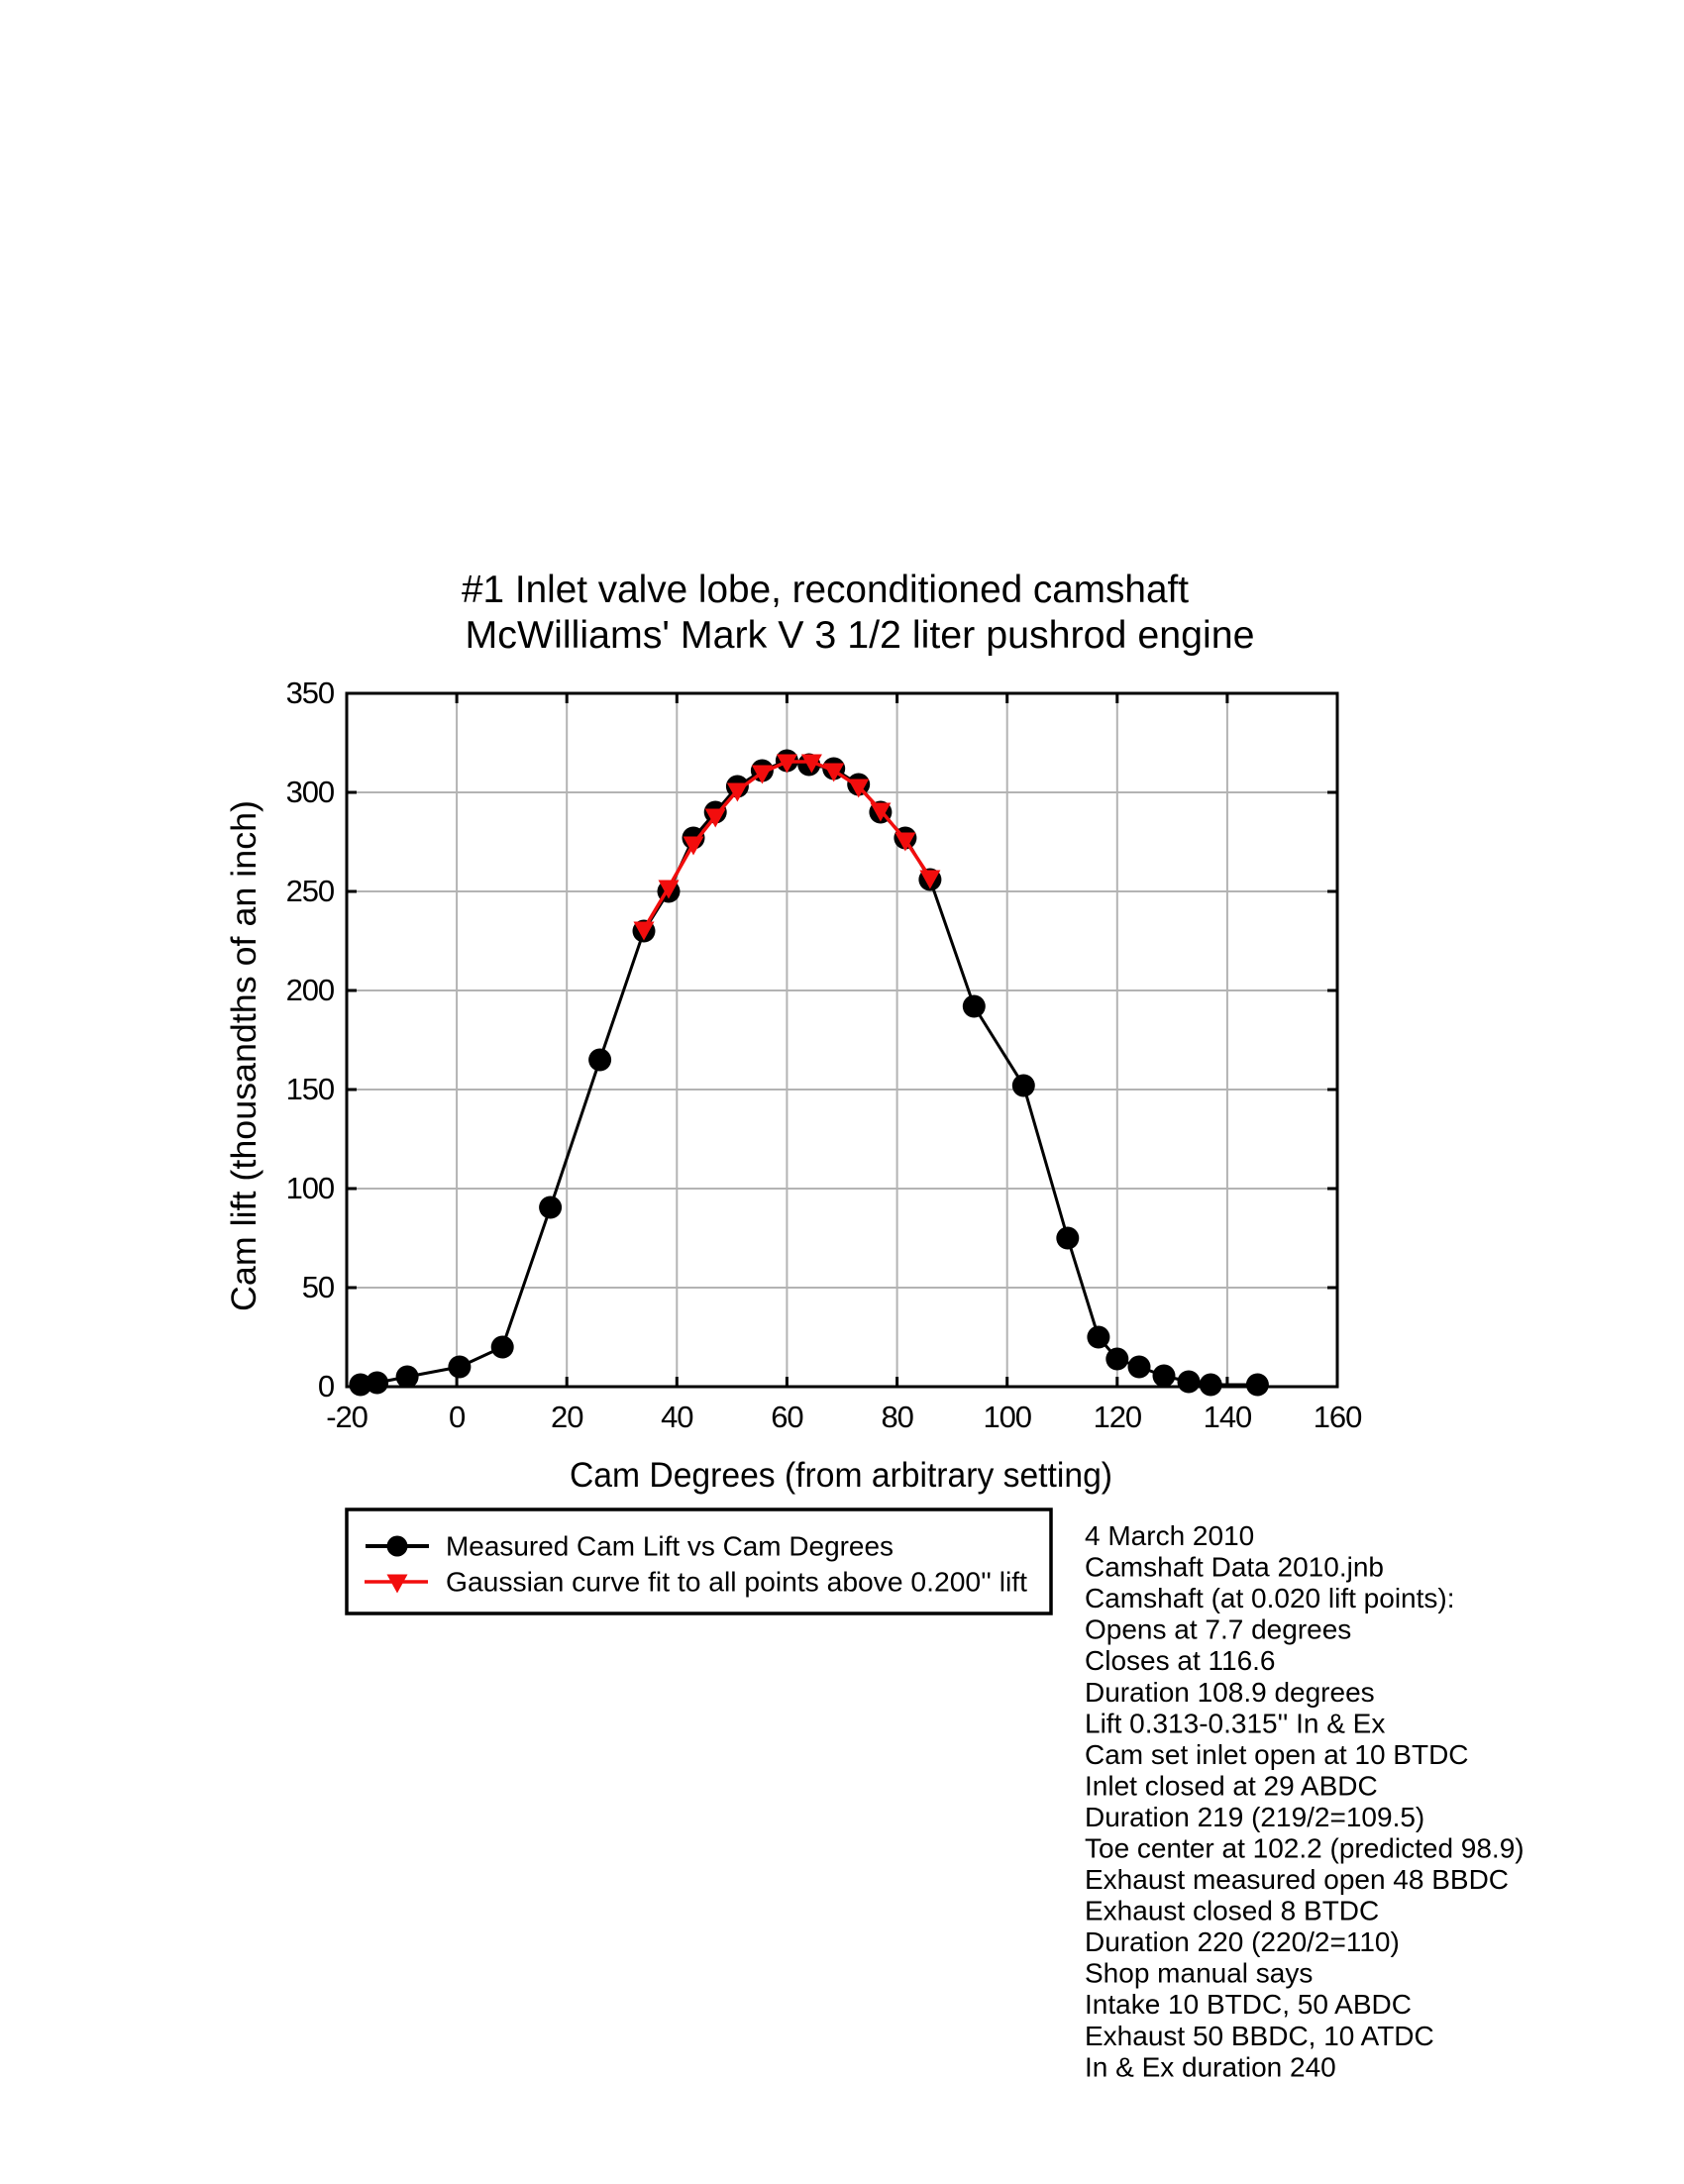 The height and width of the screenshot is (2184, 1684). What do you see at coordinates (310, 792) in the screenshot?
I see `svg-text: 300` at bounding box center [310, 792].